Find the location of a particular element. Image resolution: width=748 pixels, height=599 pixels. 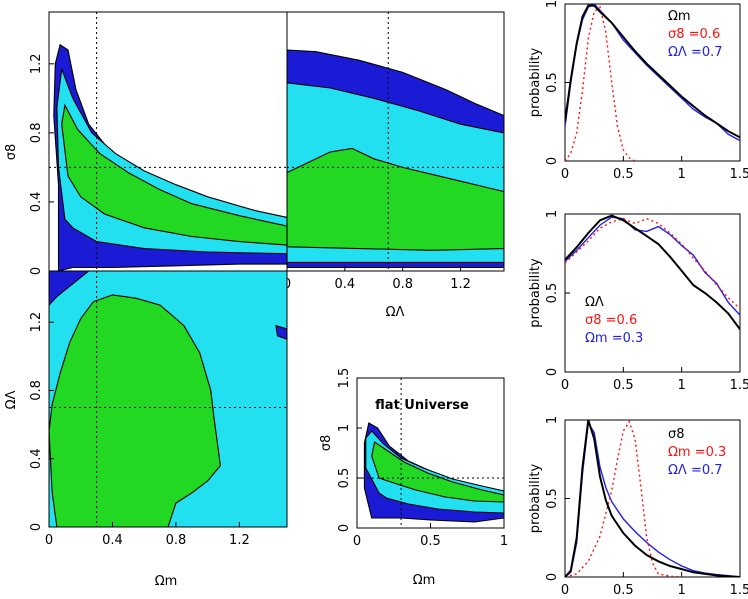

panel-ol-s8-frame is located at coordinates (395, 141).